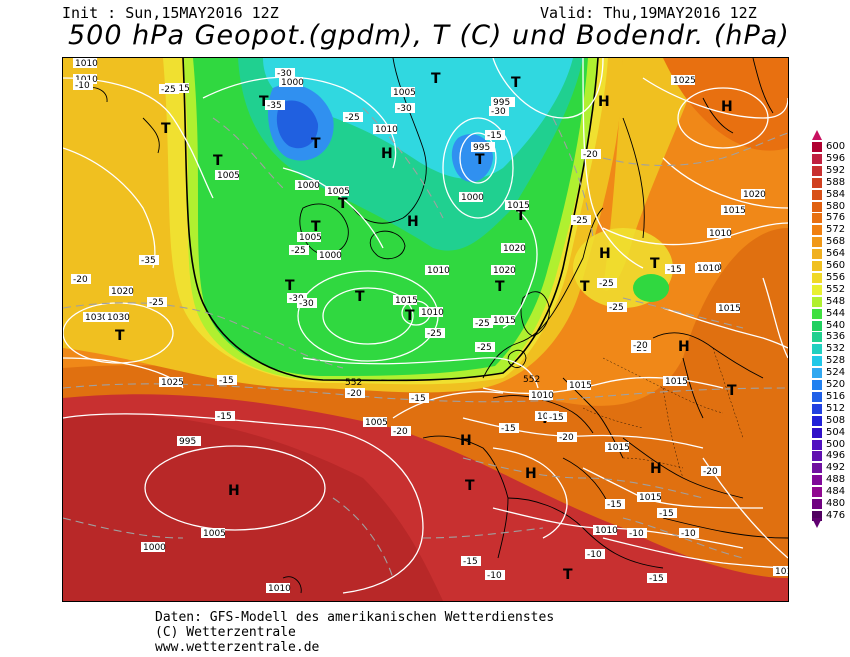 This screenshot has height=657, width=850. Describe the element at coordinates (836, 432) in the screenshot. I see `legend-label: 504` at that location.